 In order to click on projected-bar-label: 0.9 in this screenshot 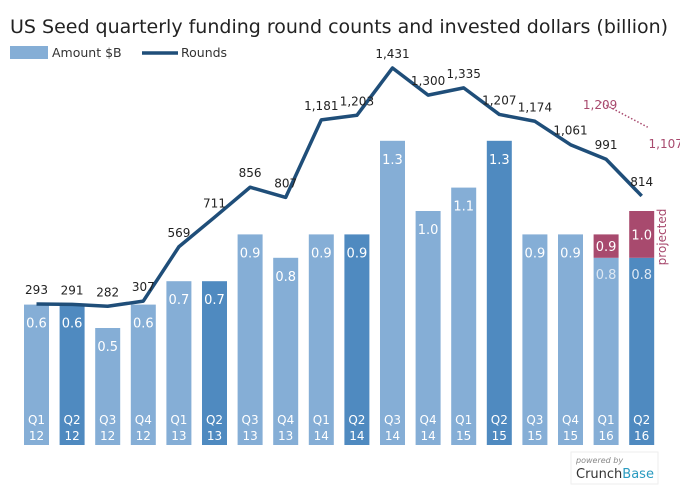, I will do `click(606, 247)`.